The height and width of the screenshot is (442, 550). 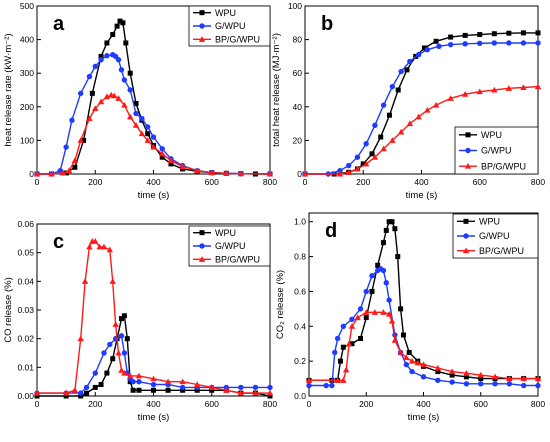 I want to click on series-g-wpu, so click(x=423, y=327).